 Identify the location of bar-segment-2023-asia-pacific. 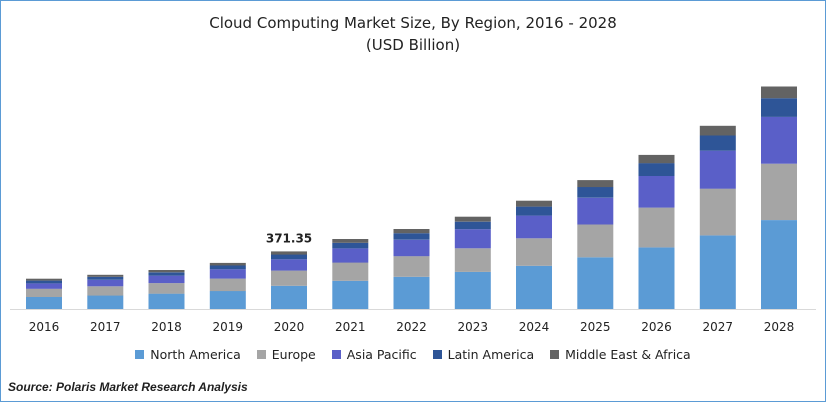
(472, 239).